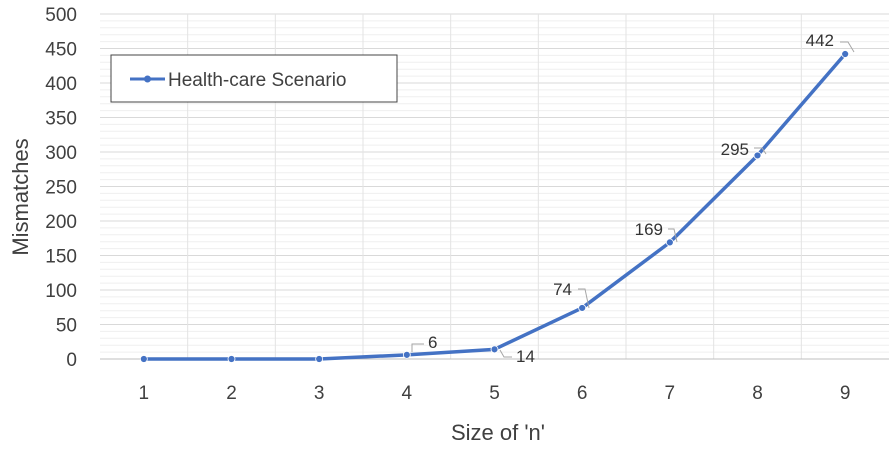 The height and width of the screenshot is (452, 894). What do you see at coordinates (61, 291) in the screenshot?
I see `y-tick-label: 100` at bounding box center [61, 291].